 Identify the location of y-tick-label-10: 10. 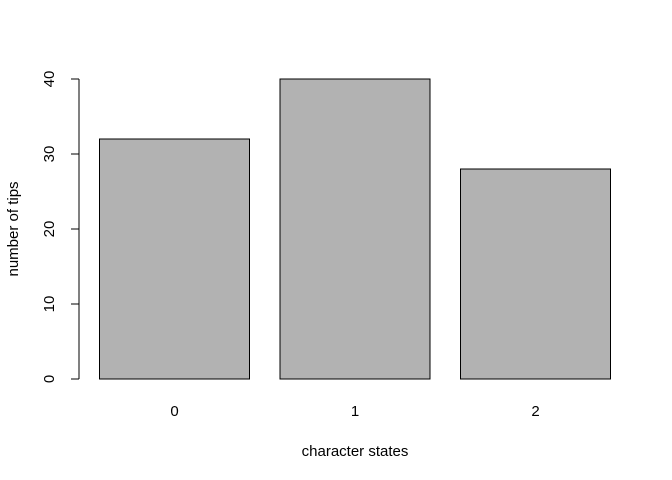
(49, 304).